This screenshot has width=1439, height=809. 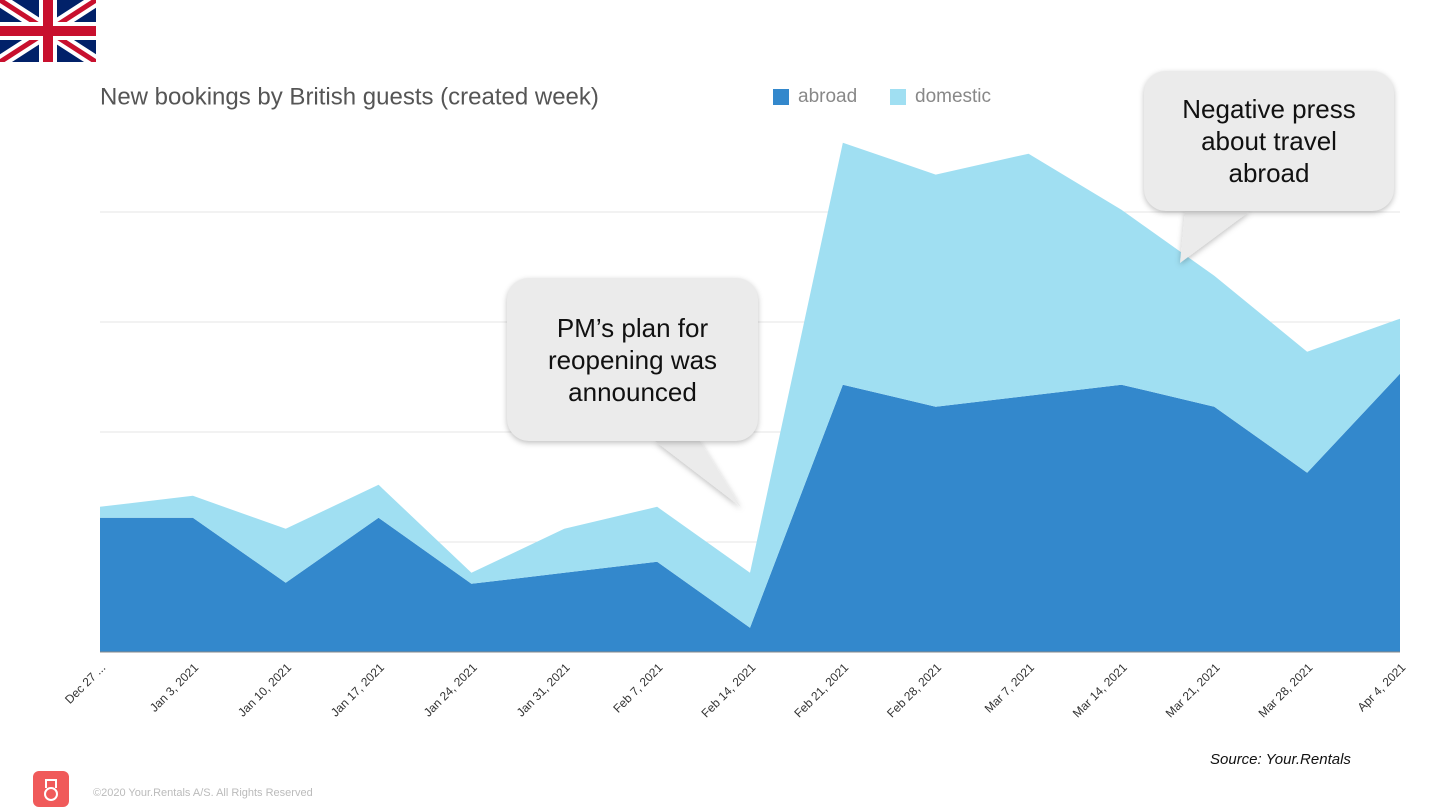 What do you see at coordinates (543, 689) in the screenshot?
I see `x-tick-label: Jan 31, 2021` at bounding box center [543, 689].